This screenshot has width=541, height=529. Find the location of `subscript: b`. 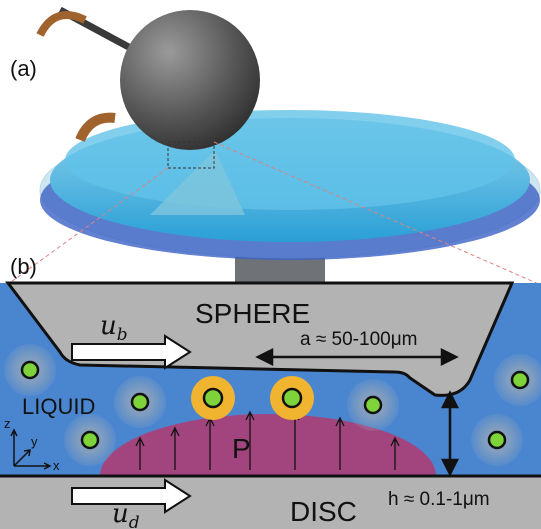

subscript: b is located at coordinates (122, 335).